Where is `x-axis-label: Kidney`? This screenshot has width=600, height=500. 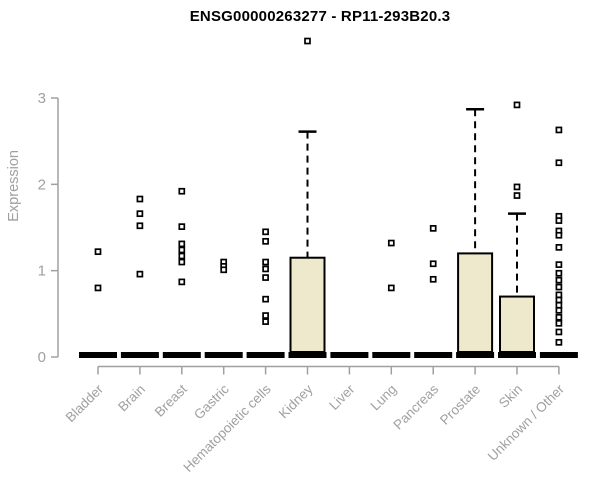 x-axis-label: Kidney is located at coordinates (296, 401).